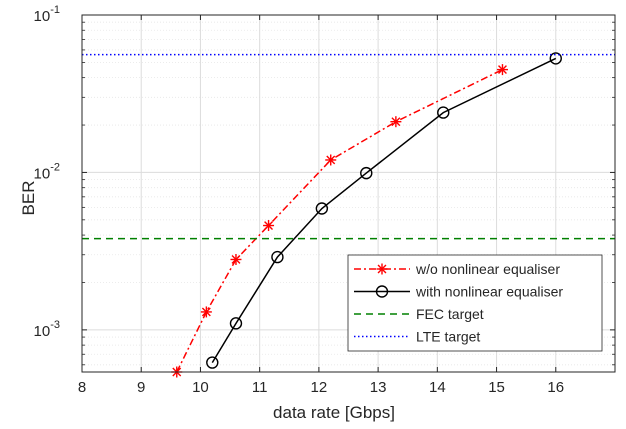  What do you see at coordinates (450, 314) in the screenshot?
I see `legend-label: FEC target` at bounding box center [450, 314].